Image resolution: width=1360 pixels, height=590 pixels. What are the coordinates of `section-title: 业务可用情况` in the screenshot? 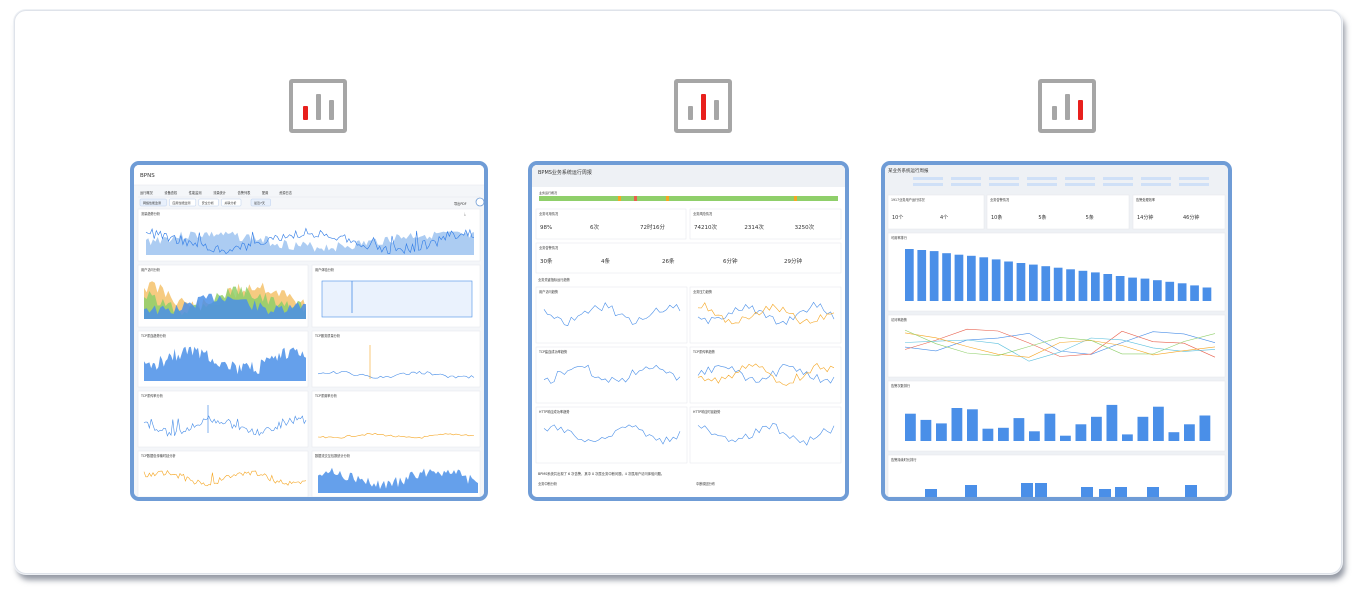 It's located at (549, 213).